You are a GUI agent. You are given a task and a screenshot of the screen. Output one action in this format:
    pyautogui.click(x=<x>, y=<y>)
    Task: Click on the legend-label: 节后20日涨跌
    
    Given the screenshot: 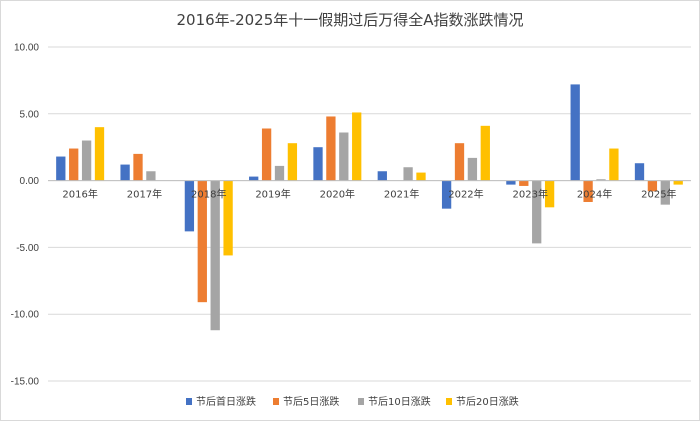 What is the action you would take?
    pyautogui.click(x=487, y=401)
    